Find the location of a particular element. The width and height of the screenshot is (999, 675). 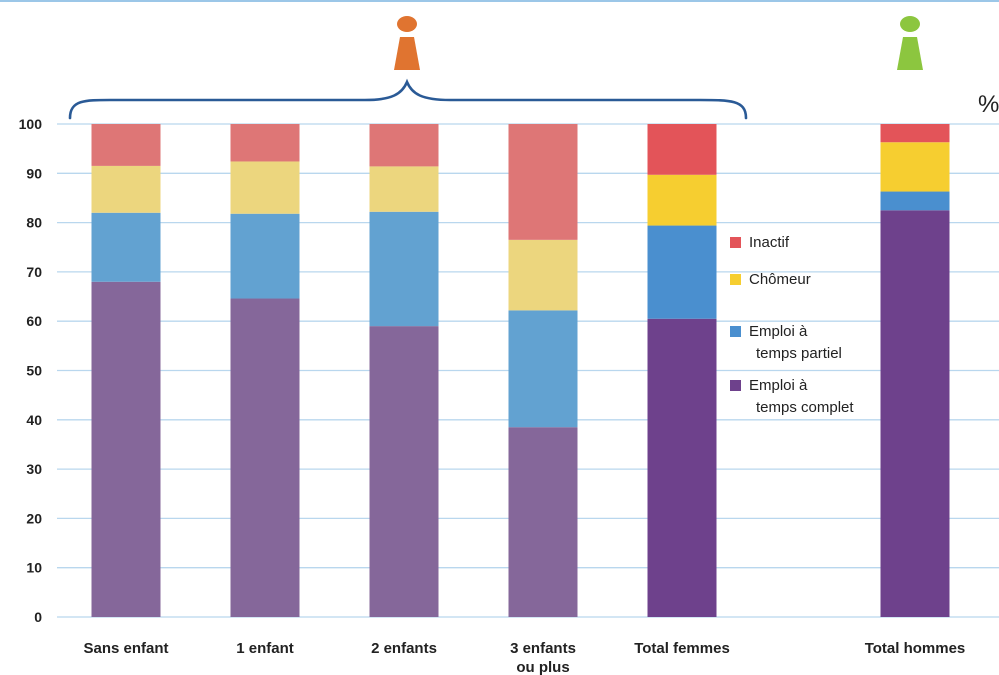

y-tick-label: 60 is located at coordinates (34, 321).